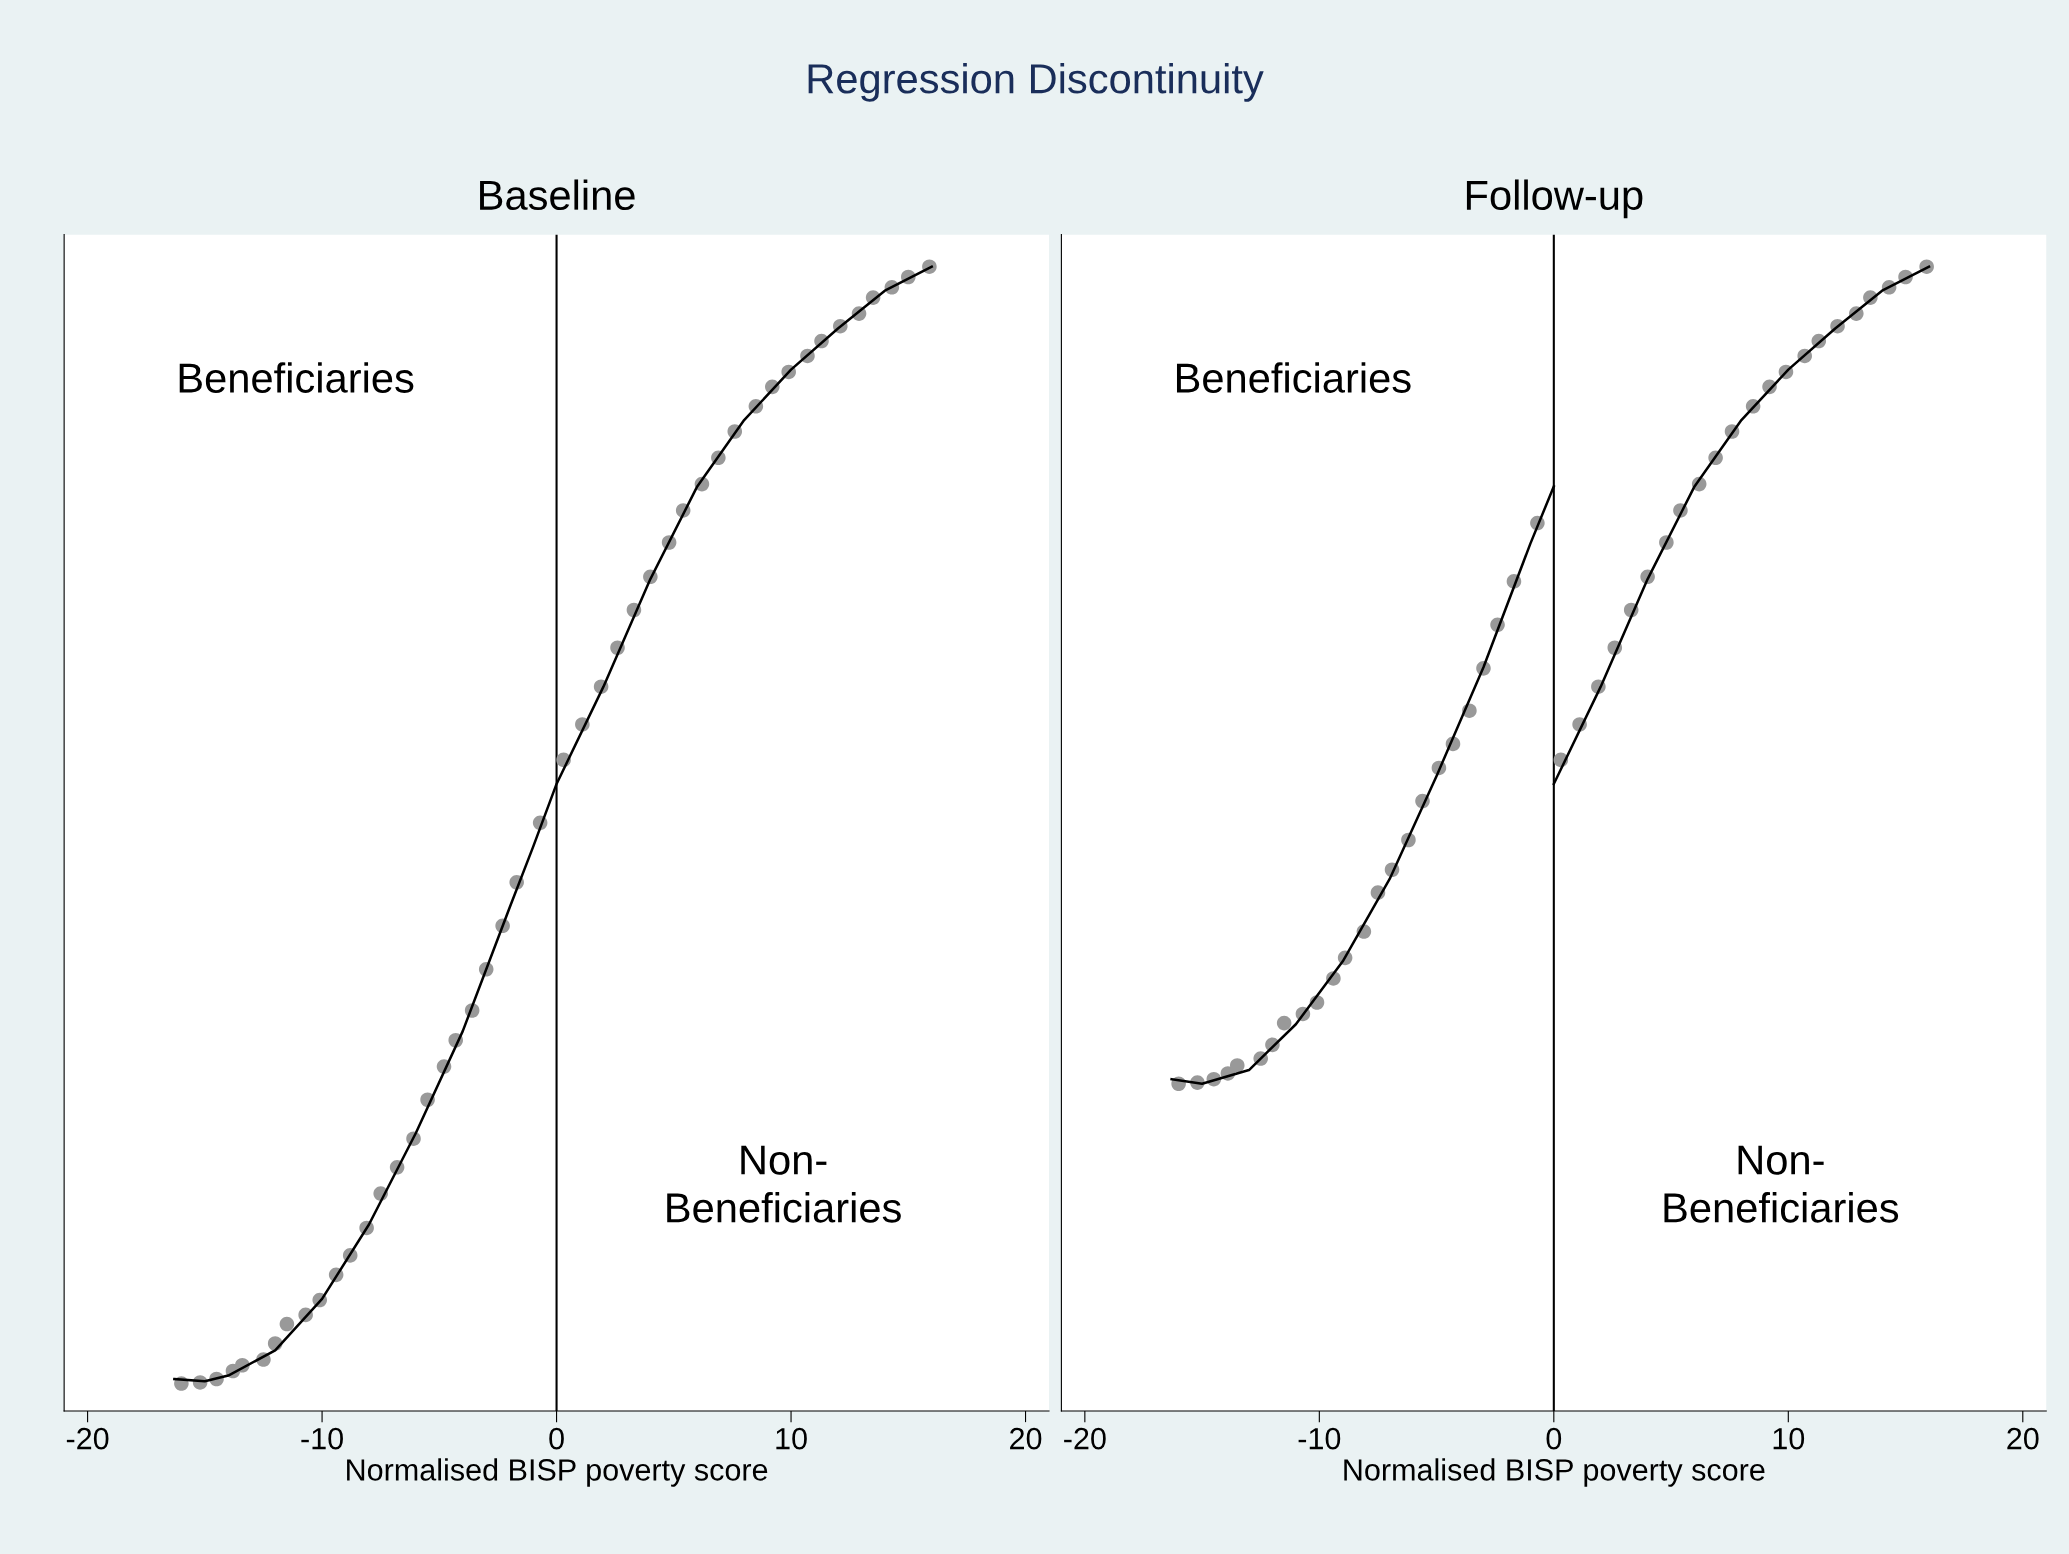  What do you see at coordinates (1554, 199) in the screenshot?
I see `chart-subtitle: Follow-up` at bounding box center [1554, 199].